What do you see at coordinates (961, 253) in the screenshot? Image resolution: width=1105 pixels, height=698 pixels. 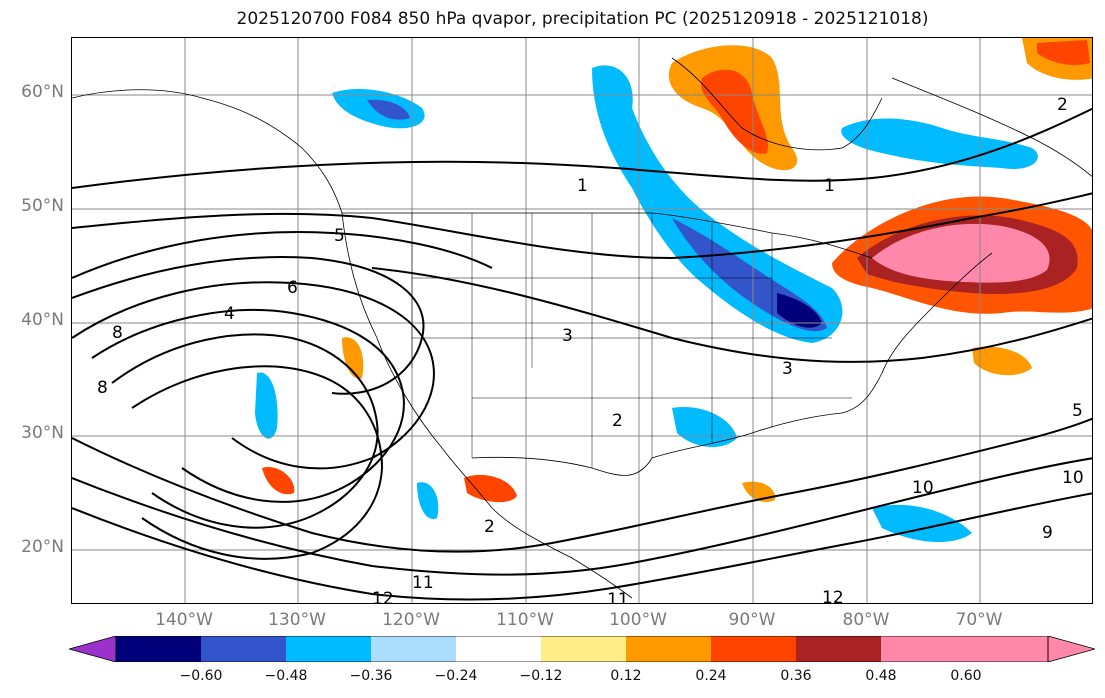 I see `peak-positive-anomaly-northeast` at bounding box center [961, 253].